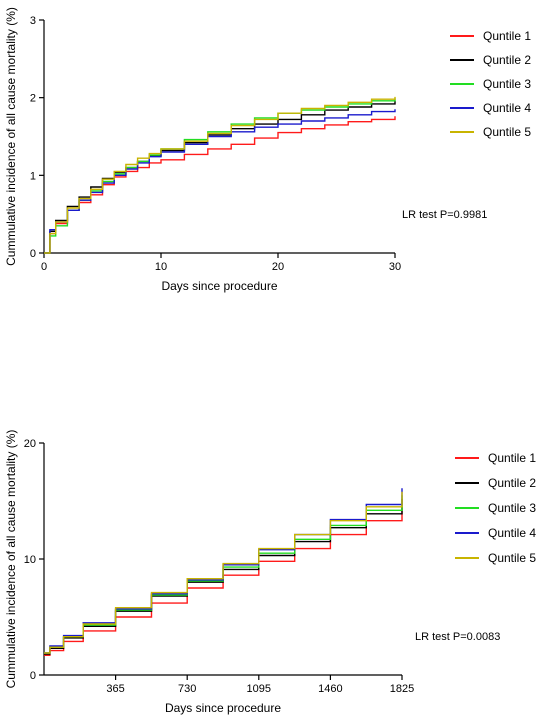  Describe the element at coordinates (30, 560) in the screenshot. I see `y-tick-label: 10` at that location.